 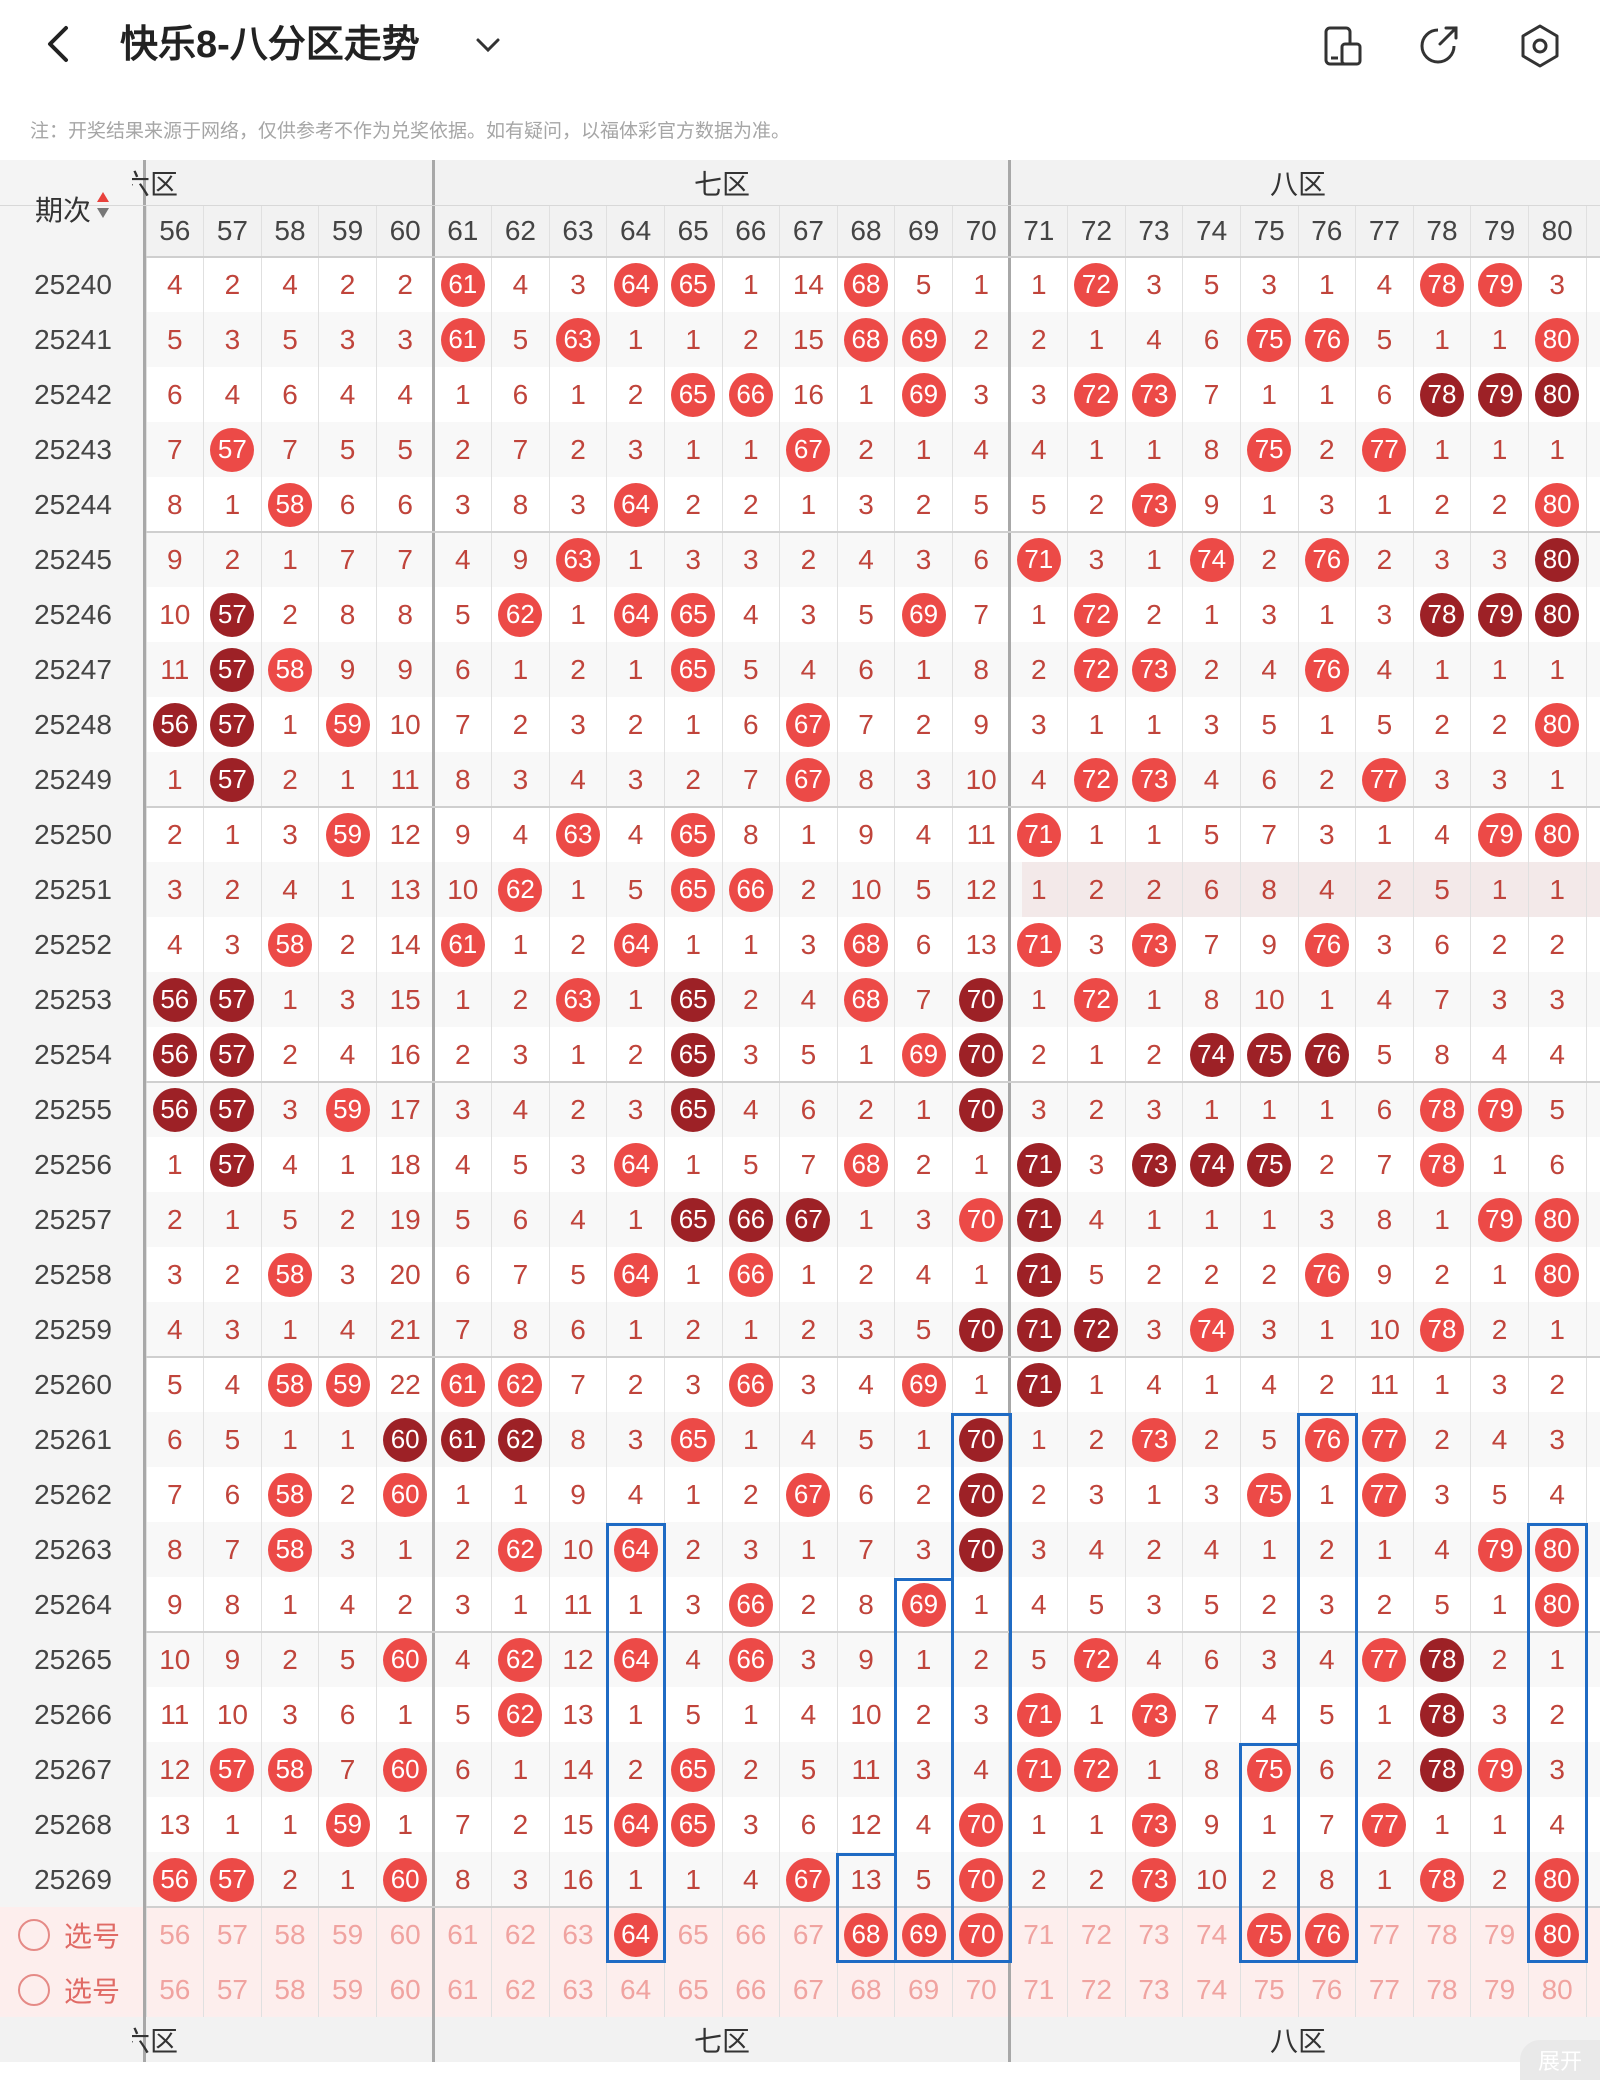 I want to click on picked-ball: 76, so click(x=1326, y=1934).